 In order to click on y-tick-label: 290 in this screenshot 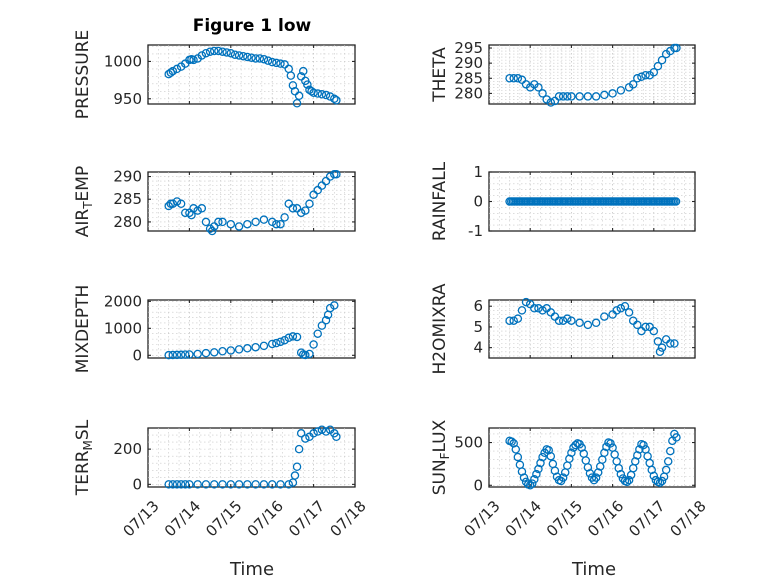, I will do `click(127, 177)`.